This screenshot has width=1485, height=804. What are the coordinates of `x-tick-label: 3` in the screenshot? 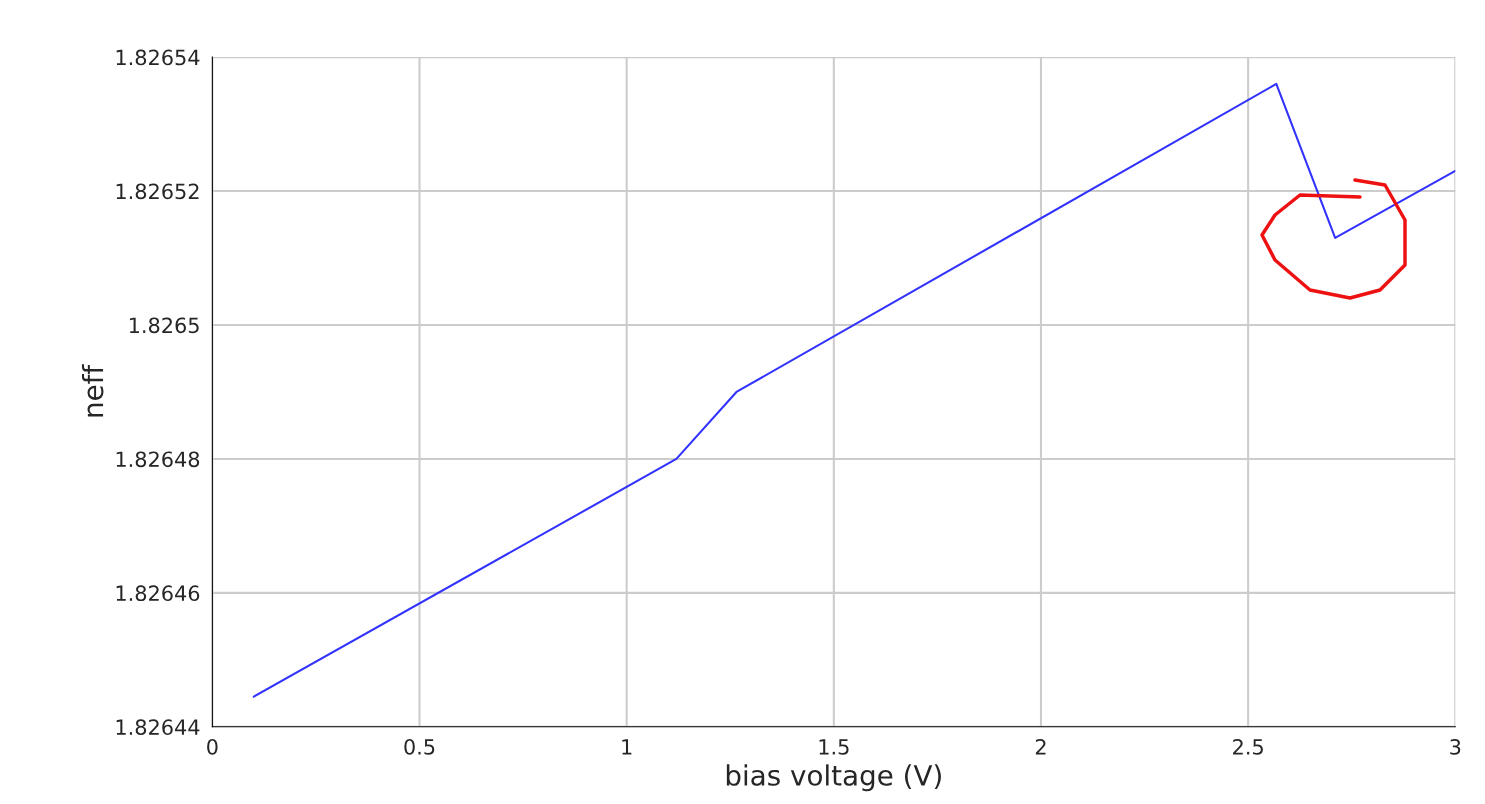 It's located at (1455, 746).